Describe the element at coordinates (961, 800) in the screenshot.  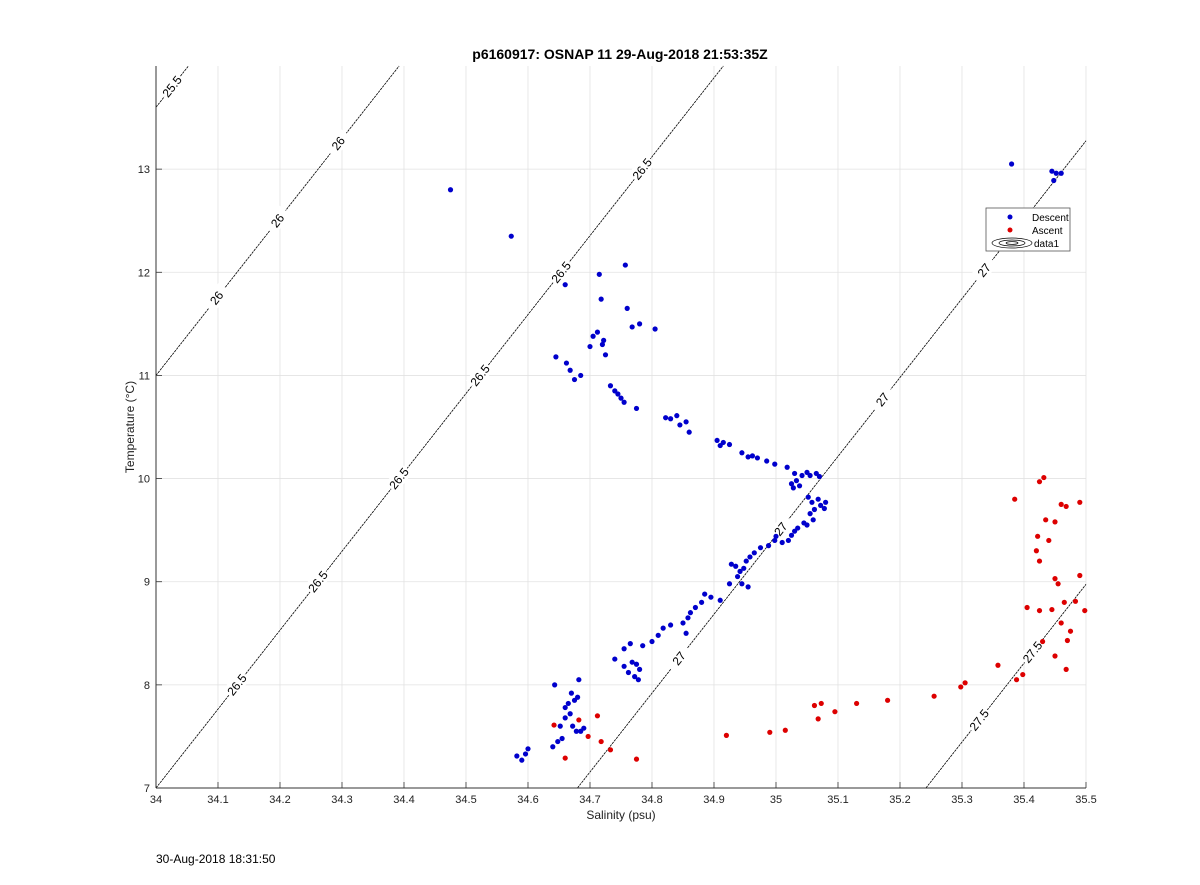
I see `x-tick-label: 35.3` at that location.